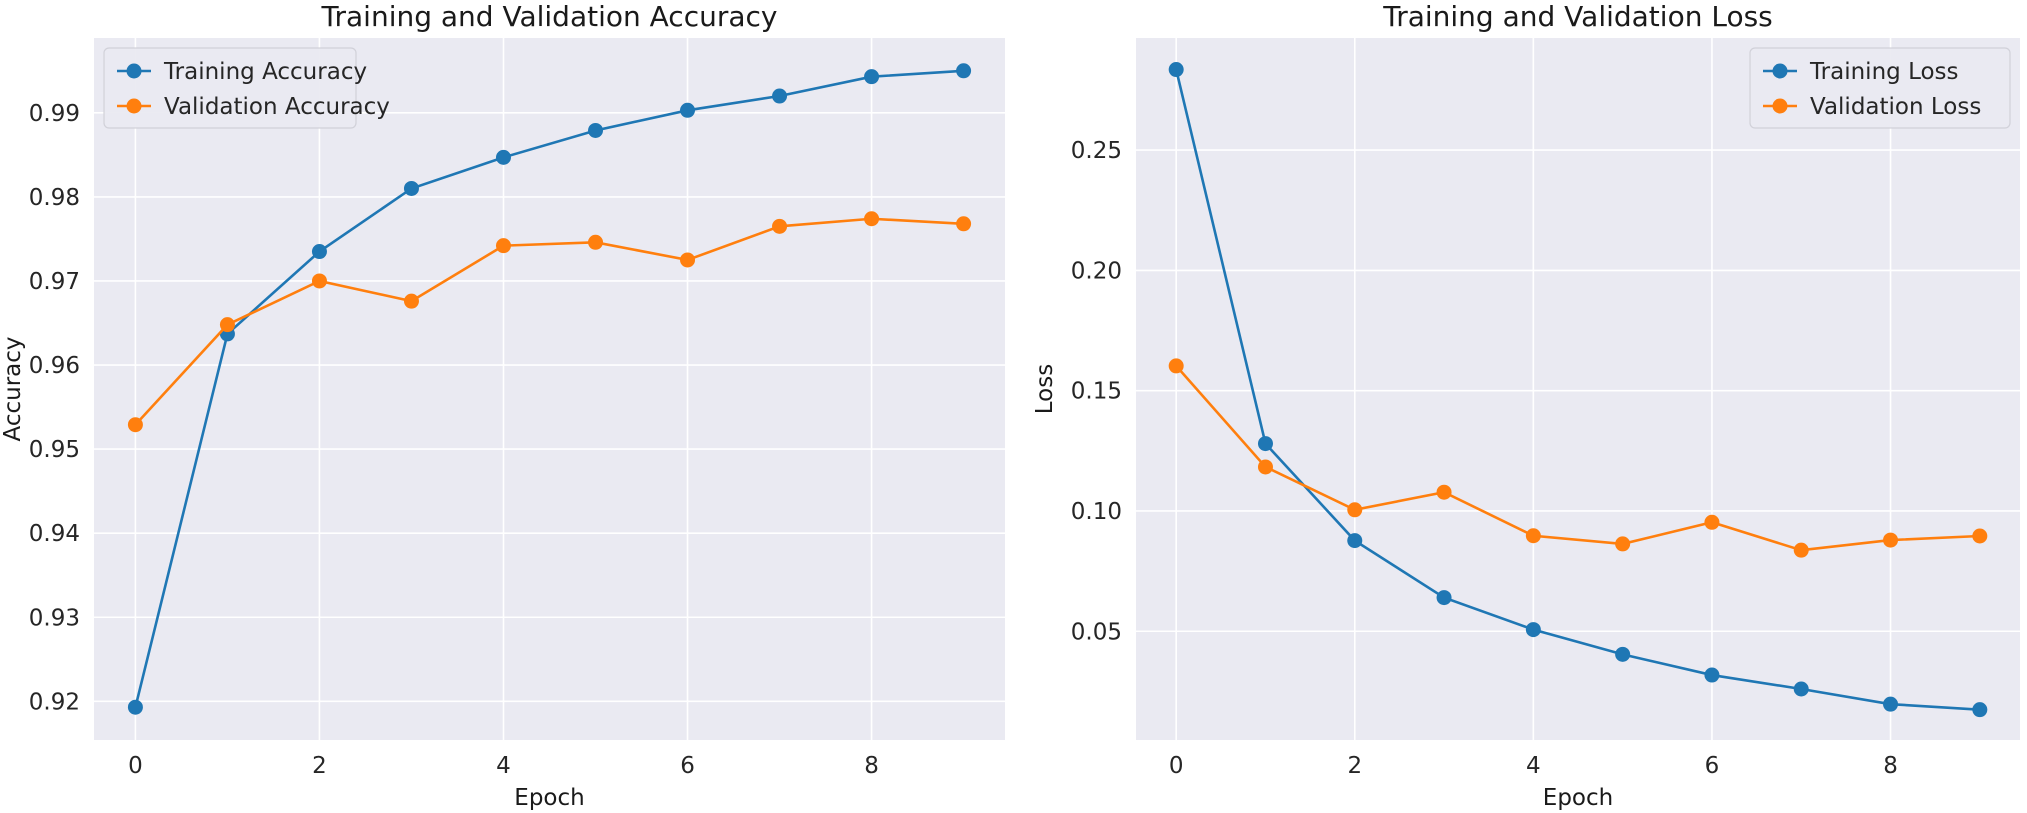  Describe the element at coordinates (54, 114) in the screenshot. I see `y-tick-label: 0.99` at that location.